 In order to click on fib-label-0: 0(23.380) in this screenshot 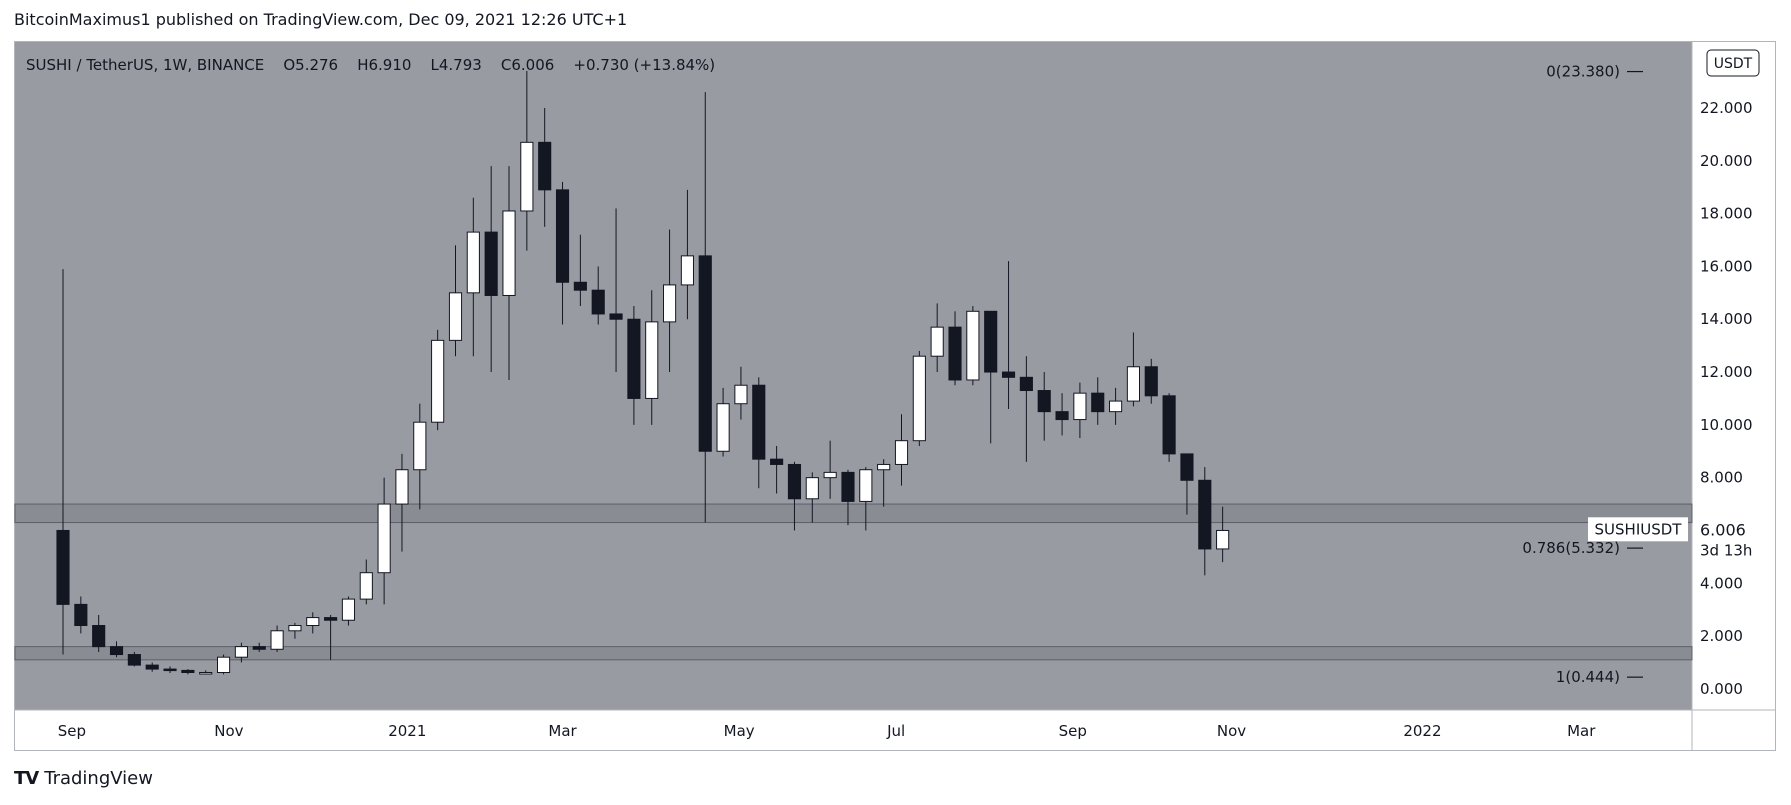, I will do `click(1583, 72)`.